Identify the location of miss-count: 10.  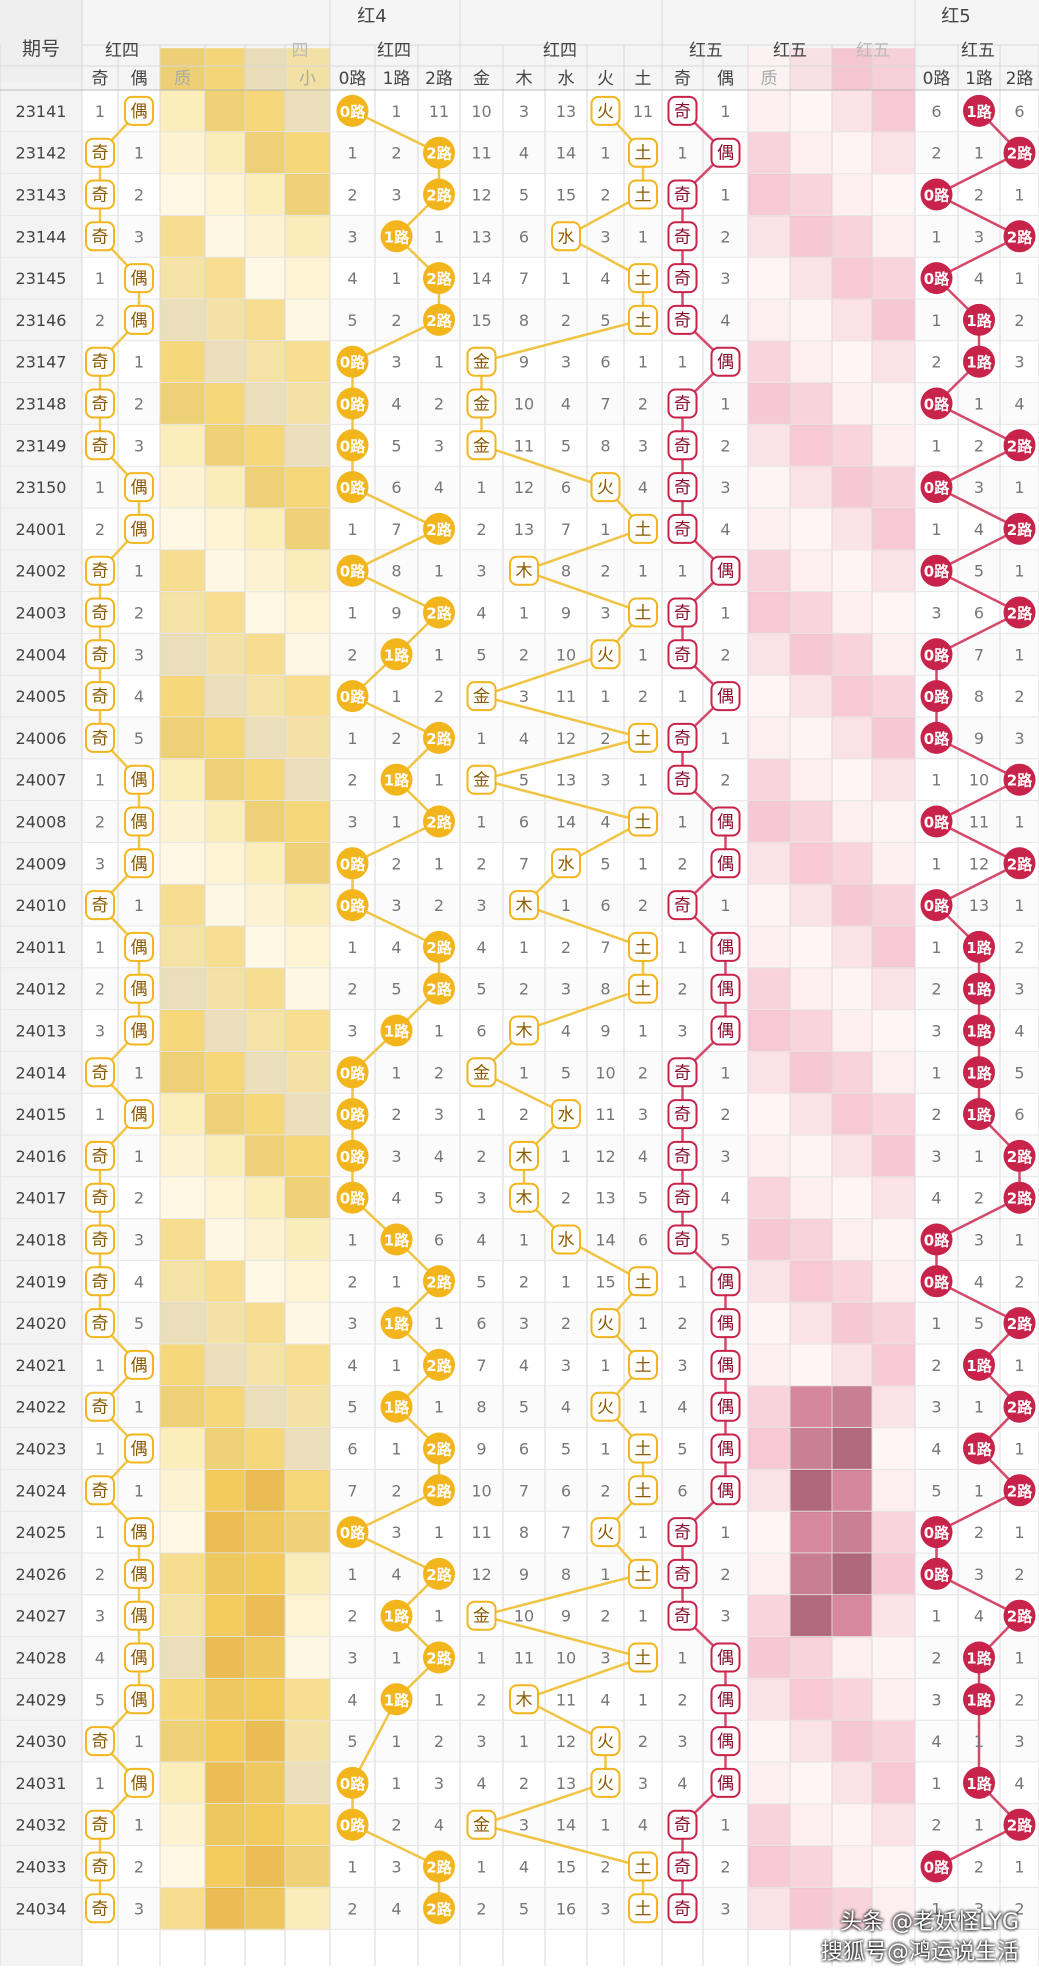
(566, 1658).